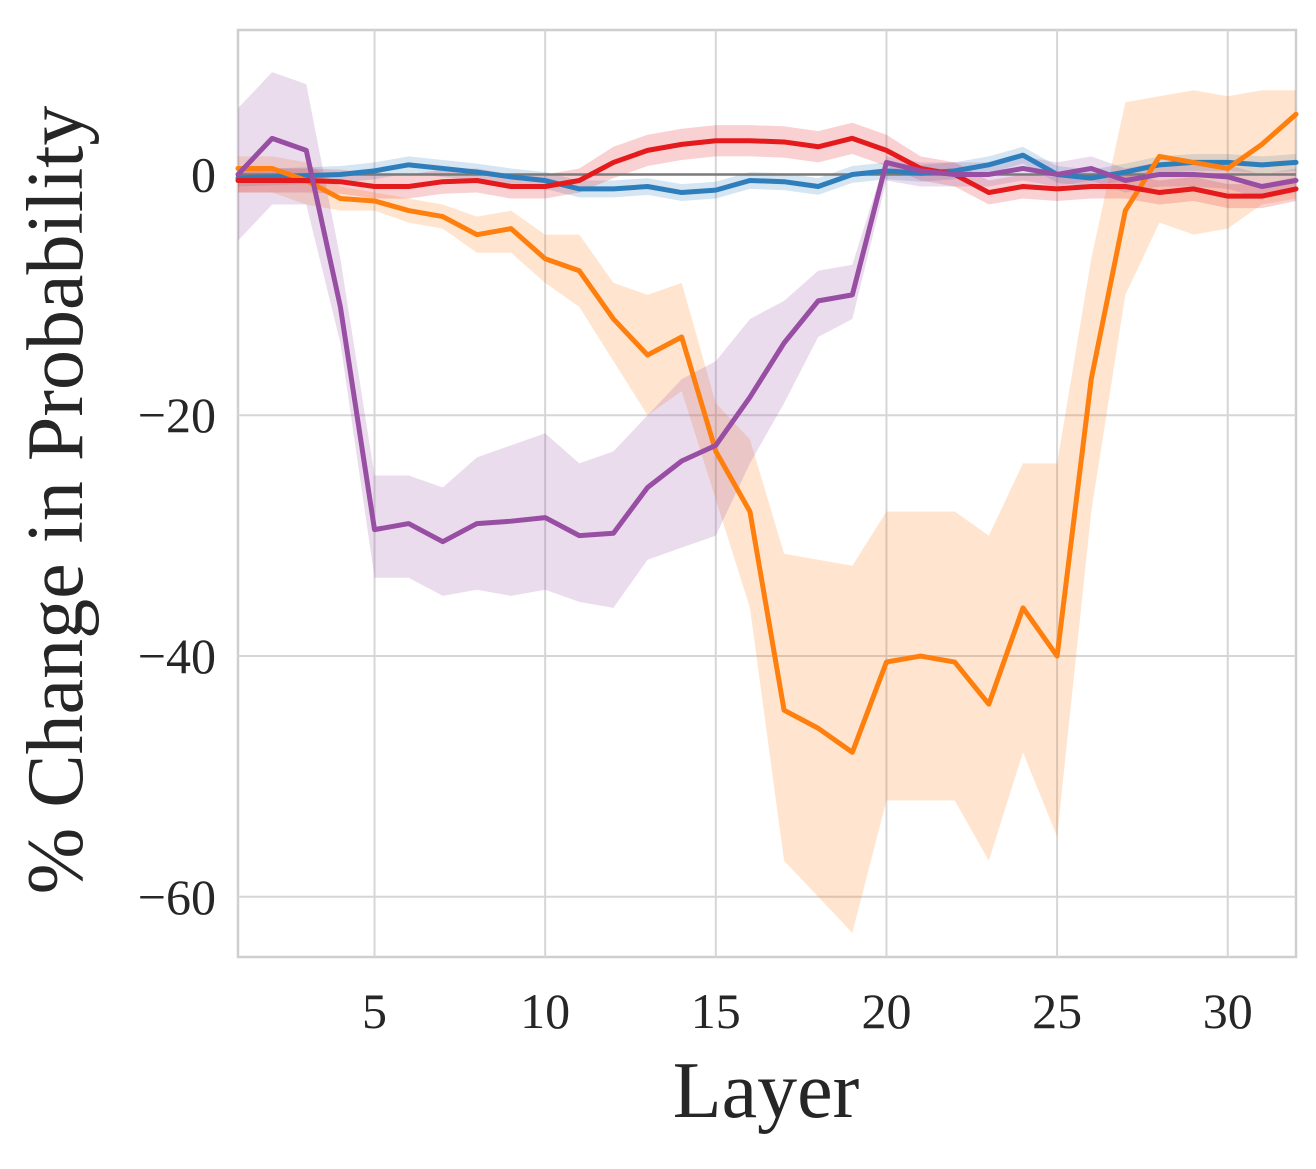 This screenshot has width=1316, height=1169. Describe the element at coordinates (177, 415) in the screenshot. I see `y-tick-label: −20` at that location.